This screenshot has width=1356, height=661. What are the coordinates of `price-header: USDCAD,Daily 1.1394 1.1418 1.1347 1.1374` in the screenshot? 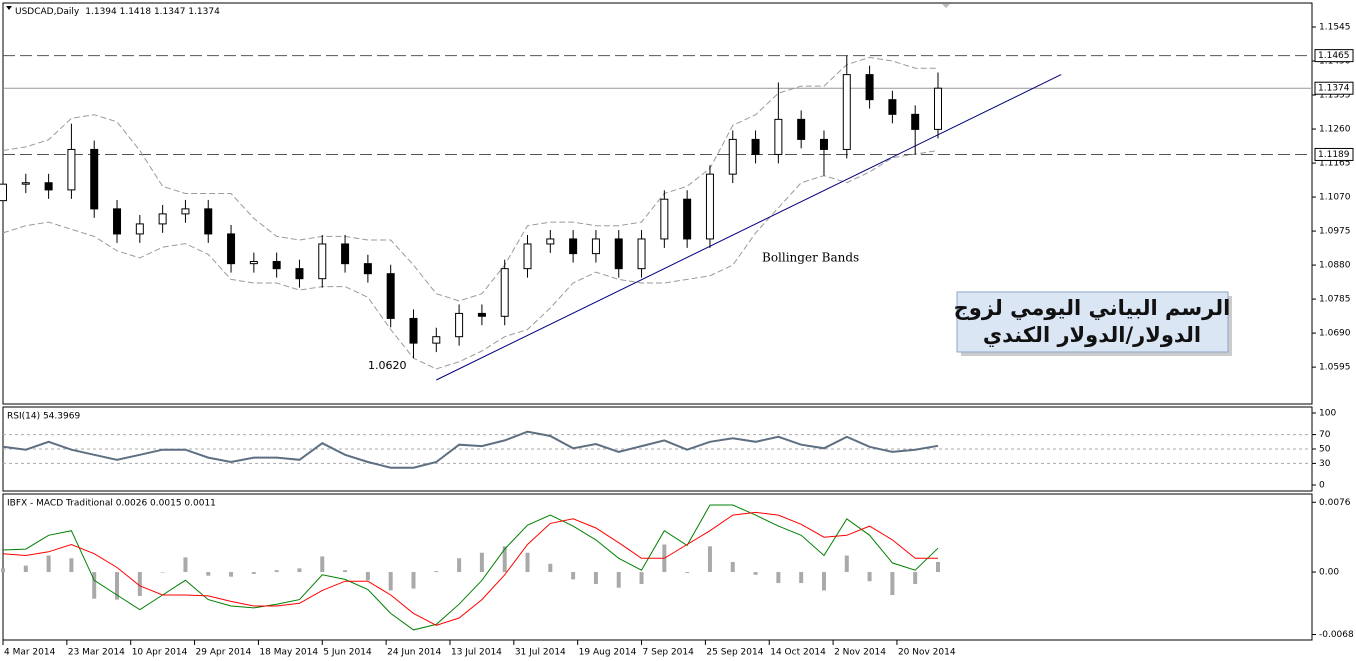 It's located at (117, 12).